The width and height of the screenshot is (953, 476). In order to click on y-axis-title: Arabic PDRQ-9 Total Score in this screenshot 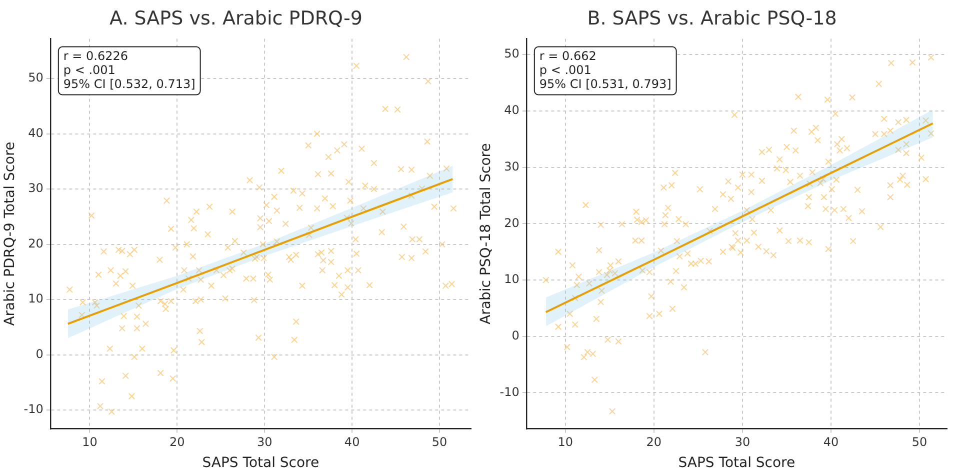, I will do `click(10, 234)`.